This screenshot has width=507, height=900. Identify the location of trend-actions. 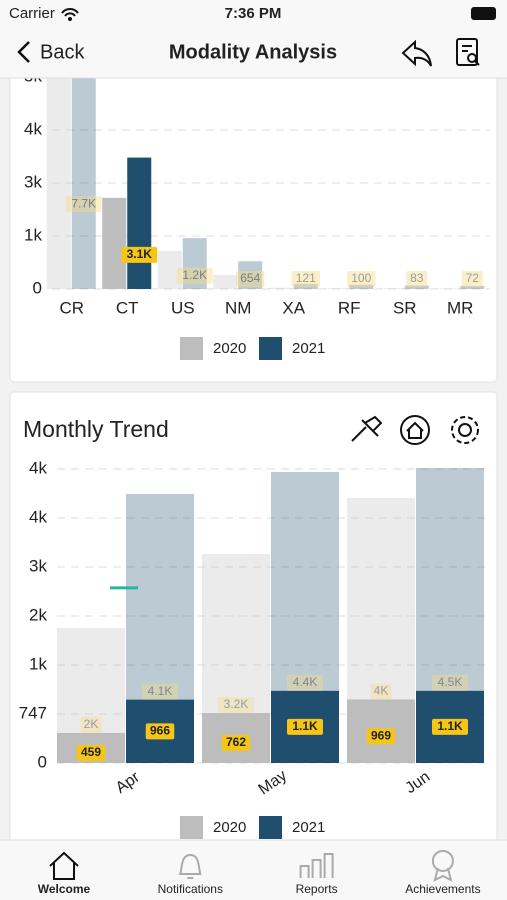
(415, 430).